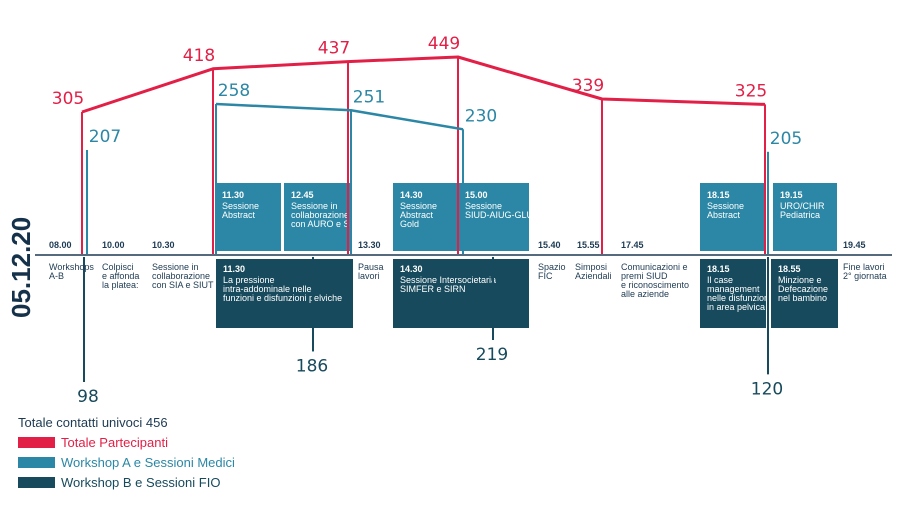 This screenshot has height=506, width=900. I want to click on timeline-note: e riconoscimento, so click(655, 285).